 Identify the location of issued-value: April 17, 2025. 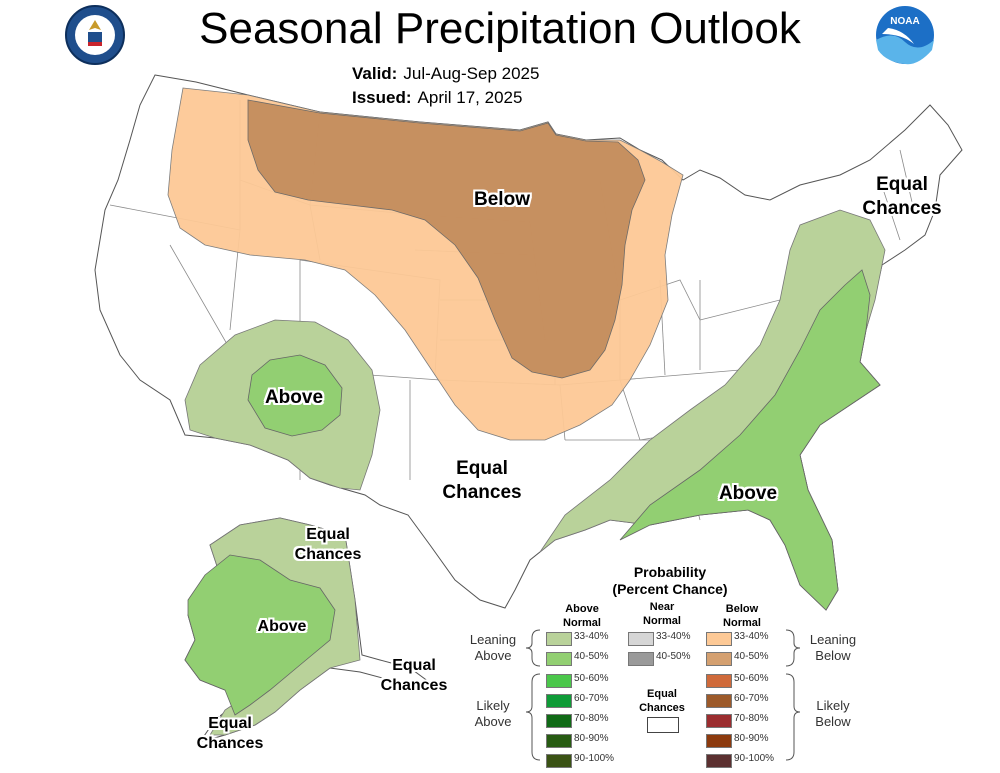
(470, 97).